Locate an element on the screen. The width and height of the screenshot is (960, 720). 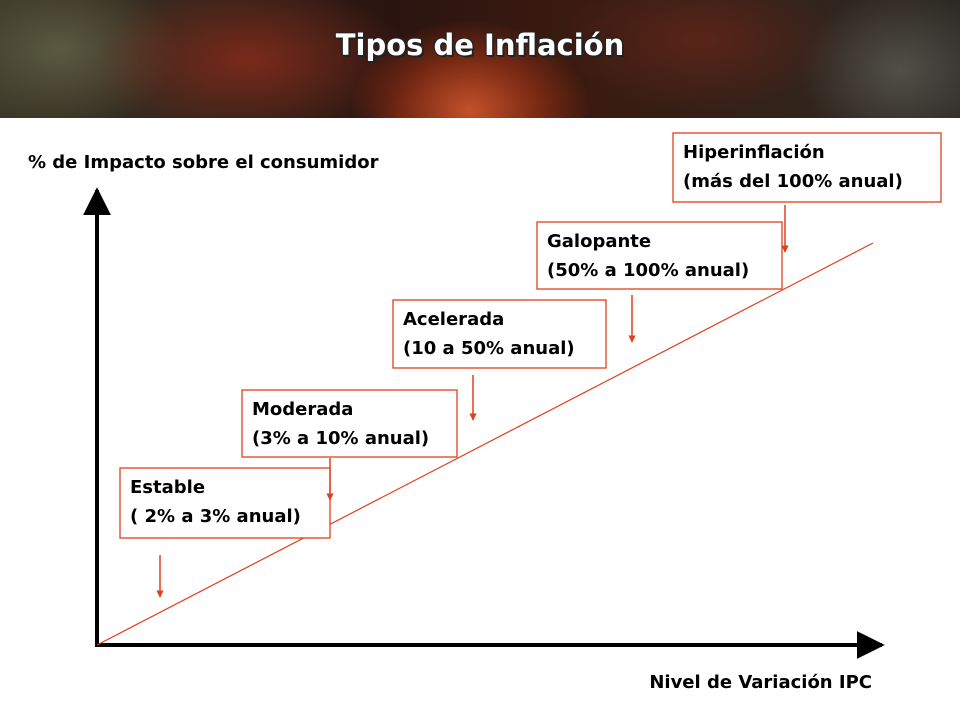
y-axis-label: % de Impacto sobre el consumidor is located at coordinates (203, 162).